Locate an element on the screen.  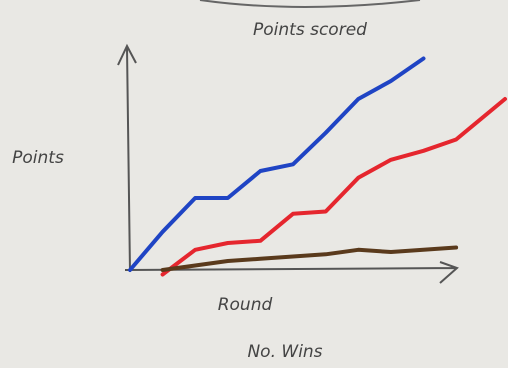
y-axis-label: Points is located at coordinates (38, 158).